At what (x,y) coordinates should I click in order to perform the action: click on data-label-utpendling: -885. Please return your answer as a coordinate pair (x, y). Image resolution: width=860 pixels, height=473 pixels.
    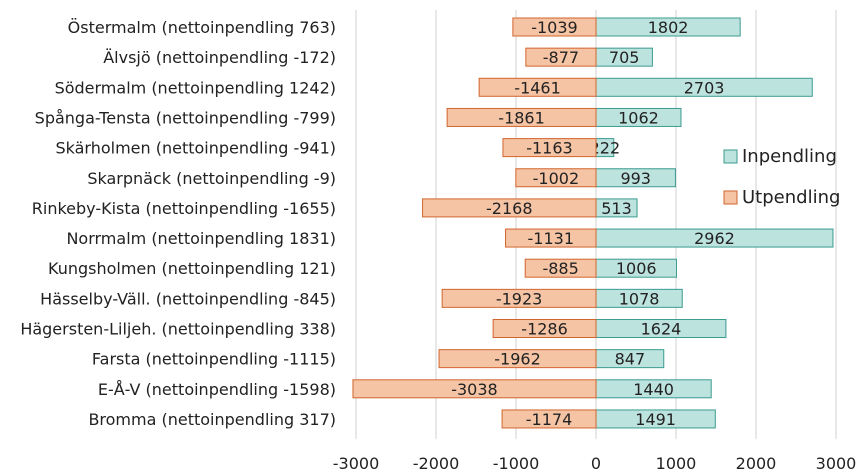
    Looking at the image, I should click on (560, 268).